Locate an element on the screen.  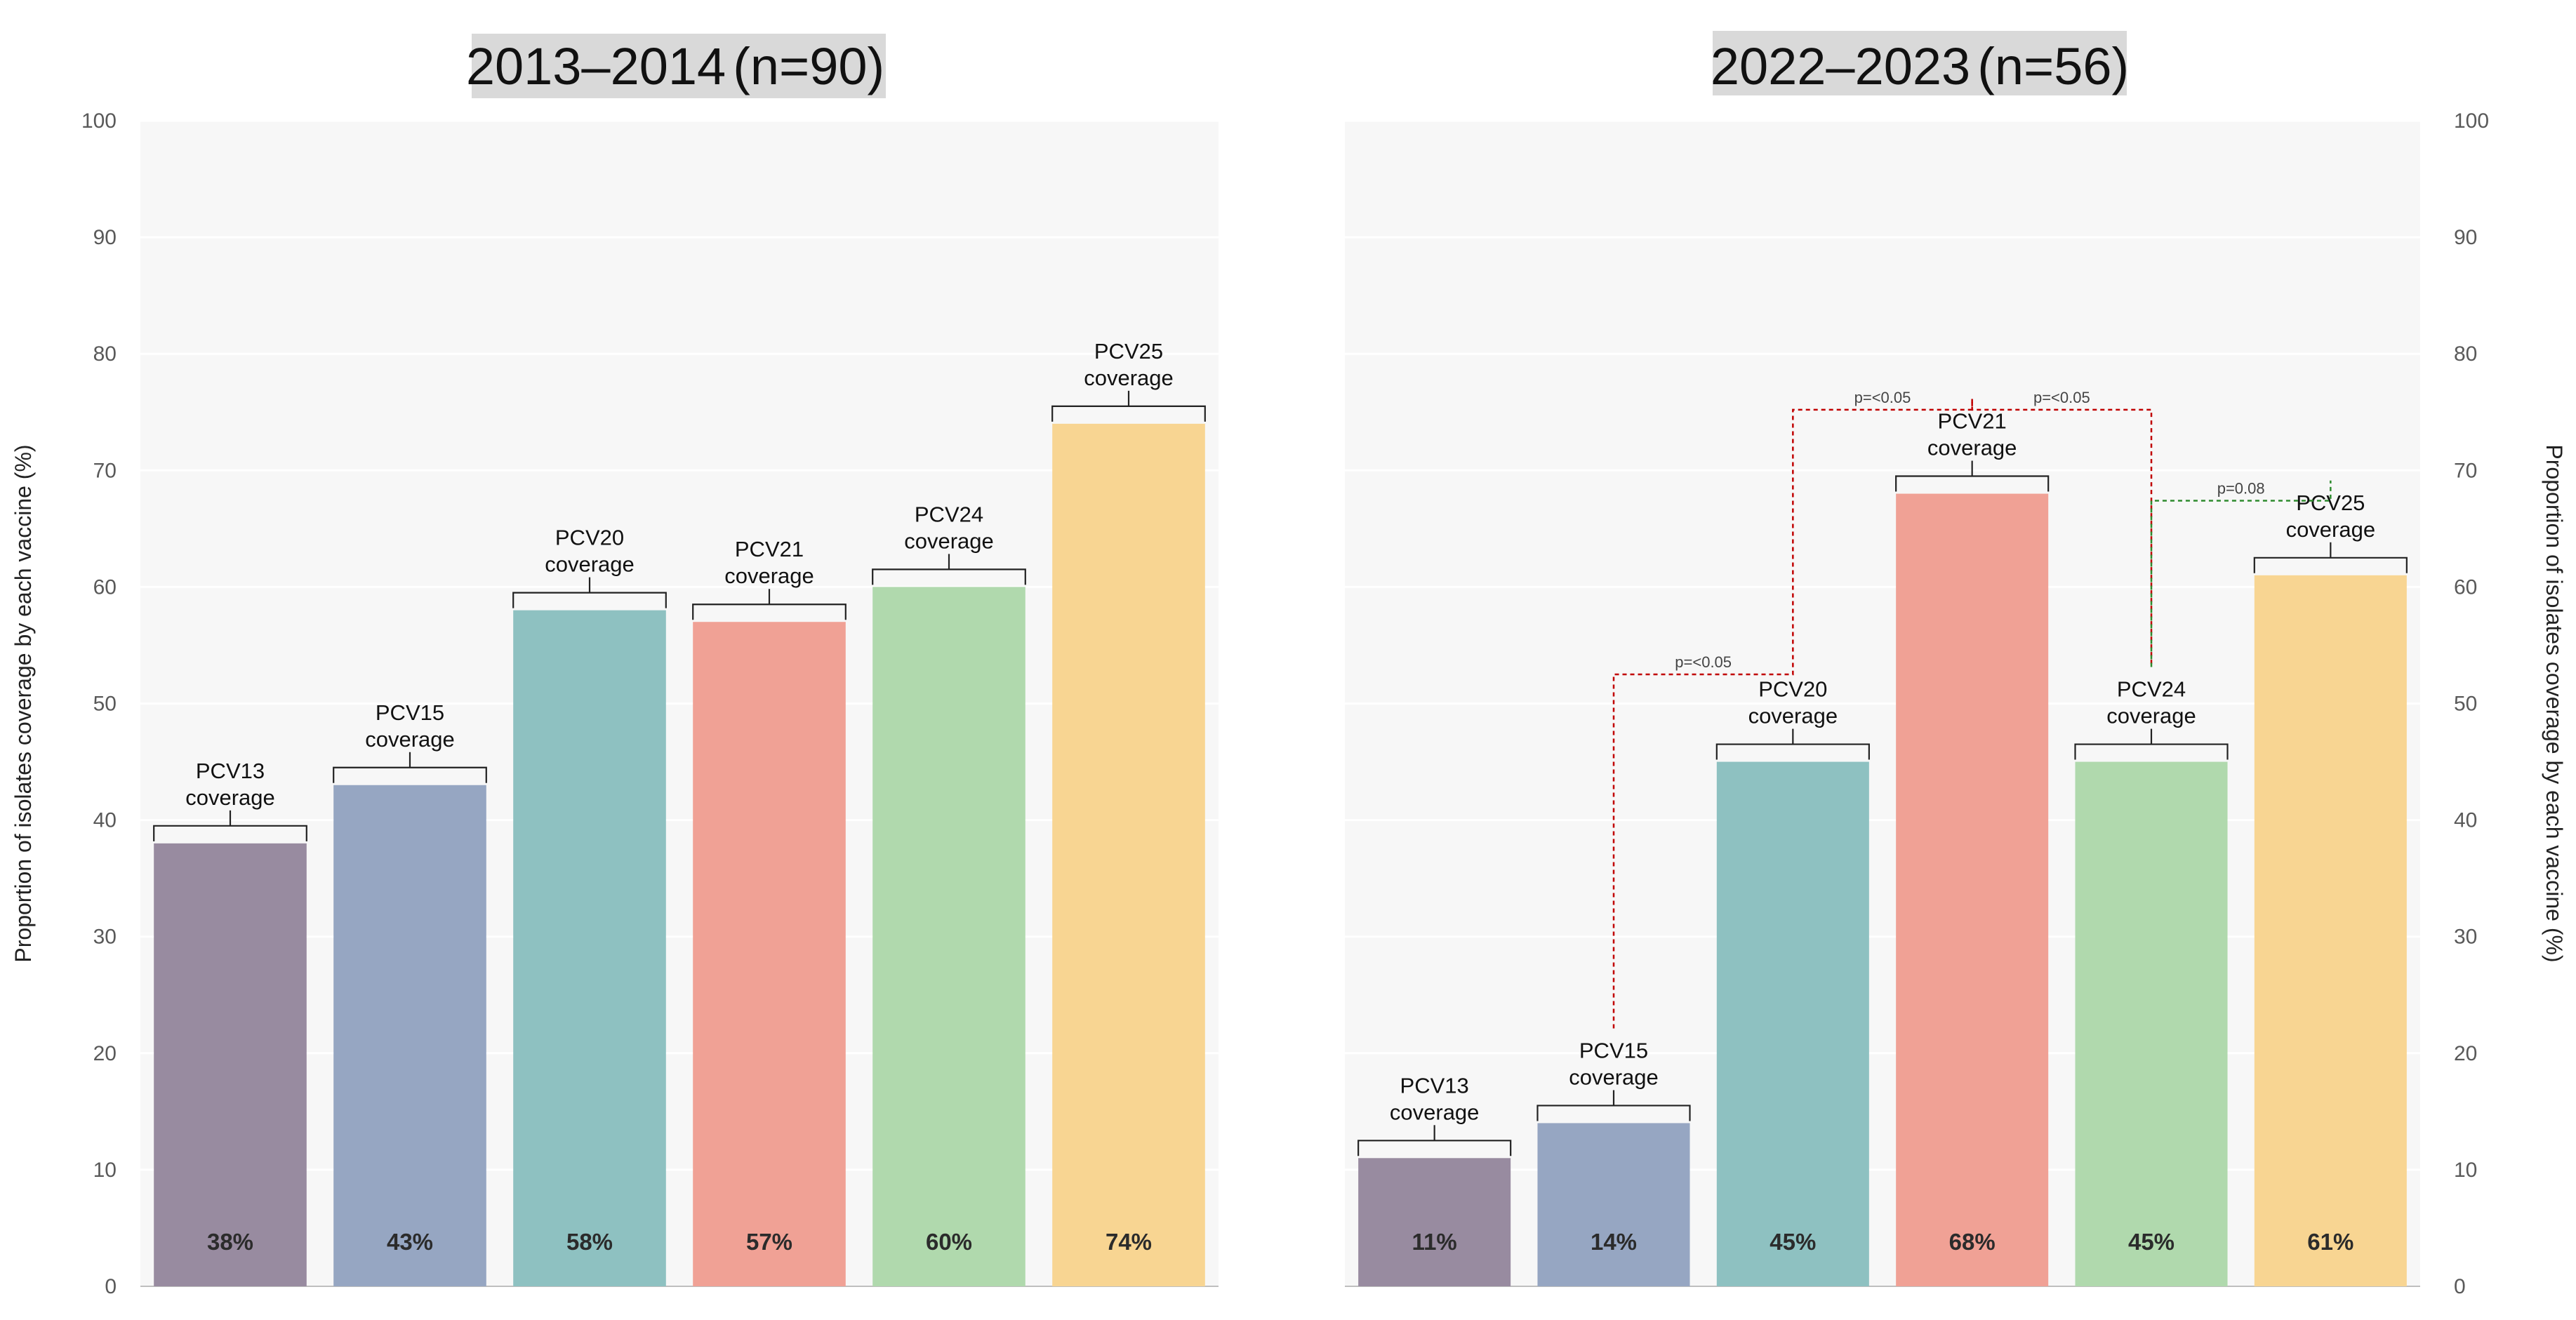
data-label: 38% is located at coordinates (230, 1242).